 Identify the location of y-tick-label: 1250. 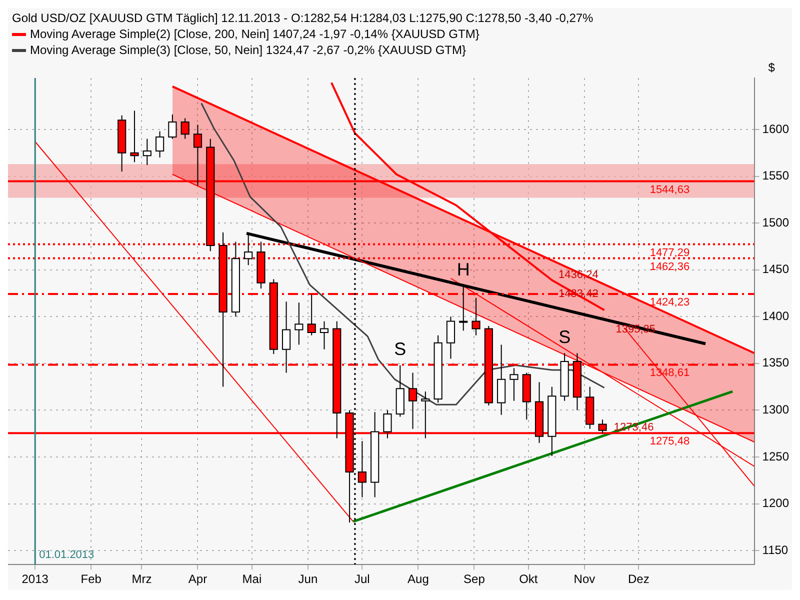
(776, 456).